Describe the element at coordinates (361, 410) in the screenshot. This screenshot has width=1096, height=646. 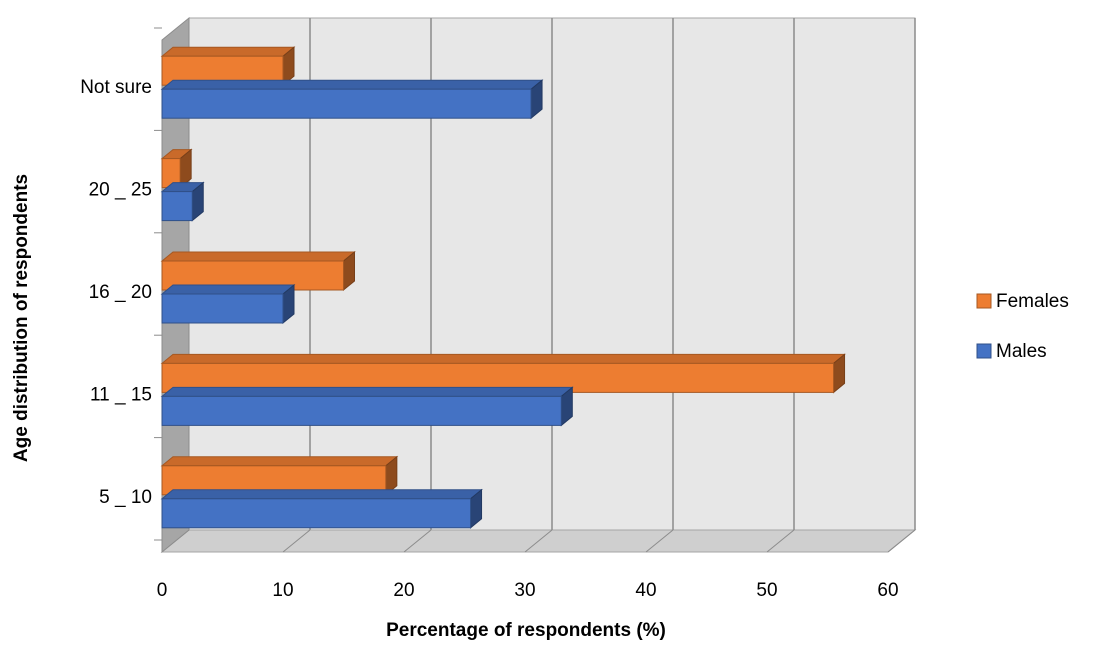
I see `bar-males-1-front` at that location.